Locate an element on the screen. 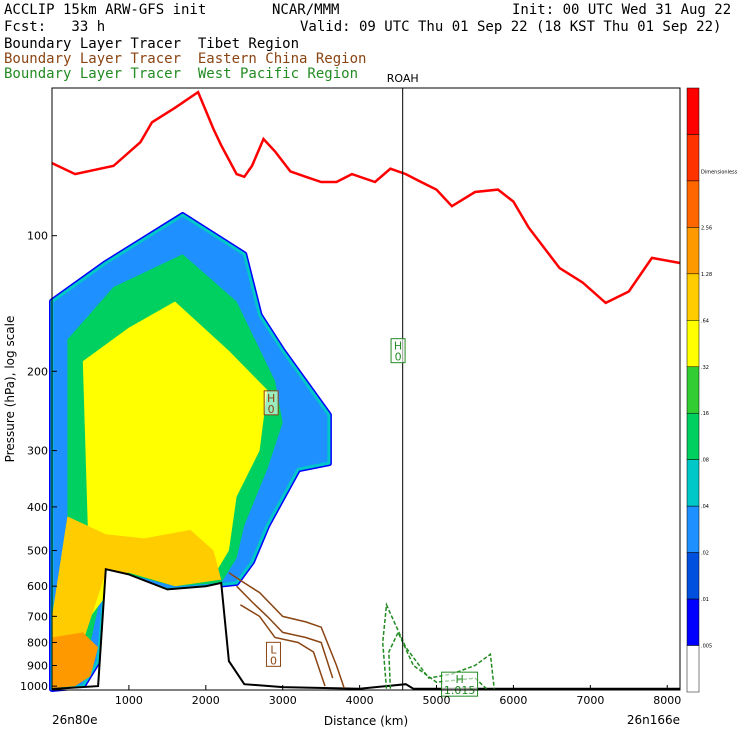  y-tick-label: 1000 is located at coordinates (34, 686).